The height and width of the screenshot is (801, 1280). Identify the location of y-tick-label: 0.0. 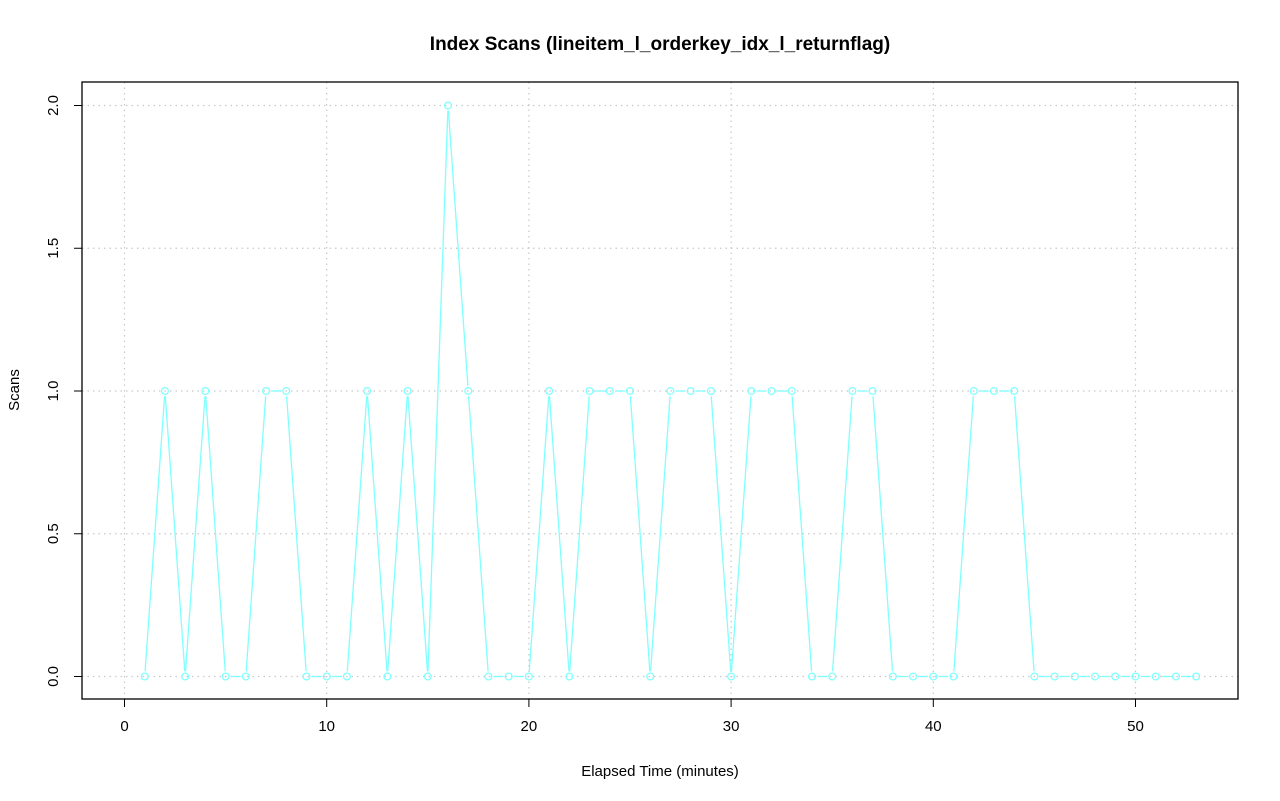
(53, 676).